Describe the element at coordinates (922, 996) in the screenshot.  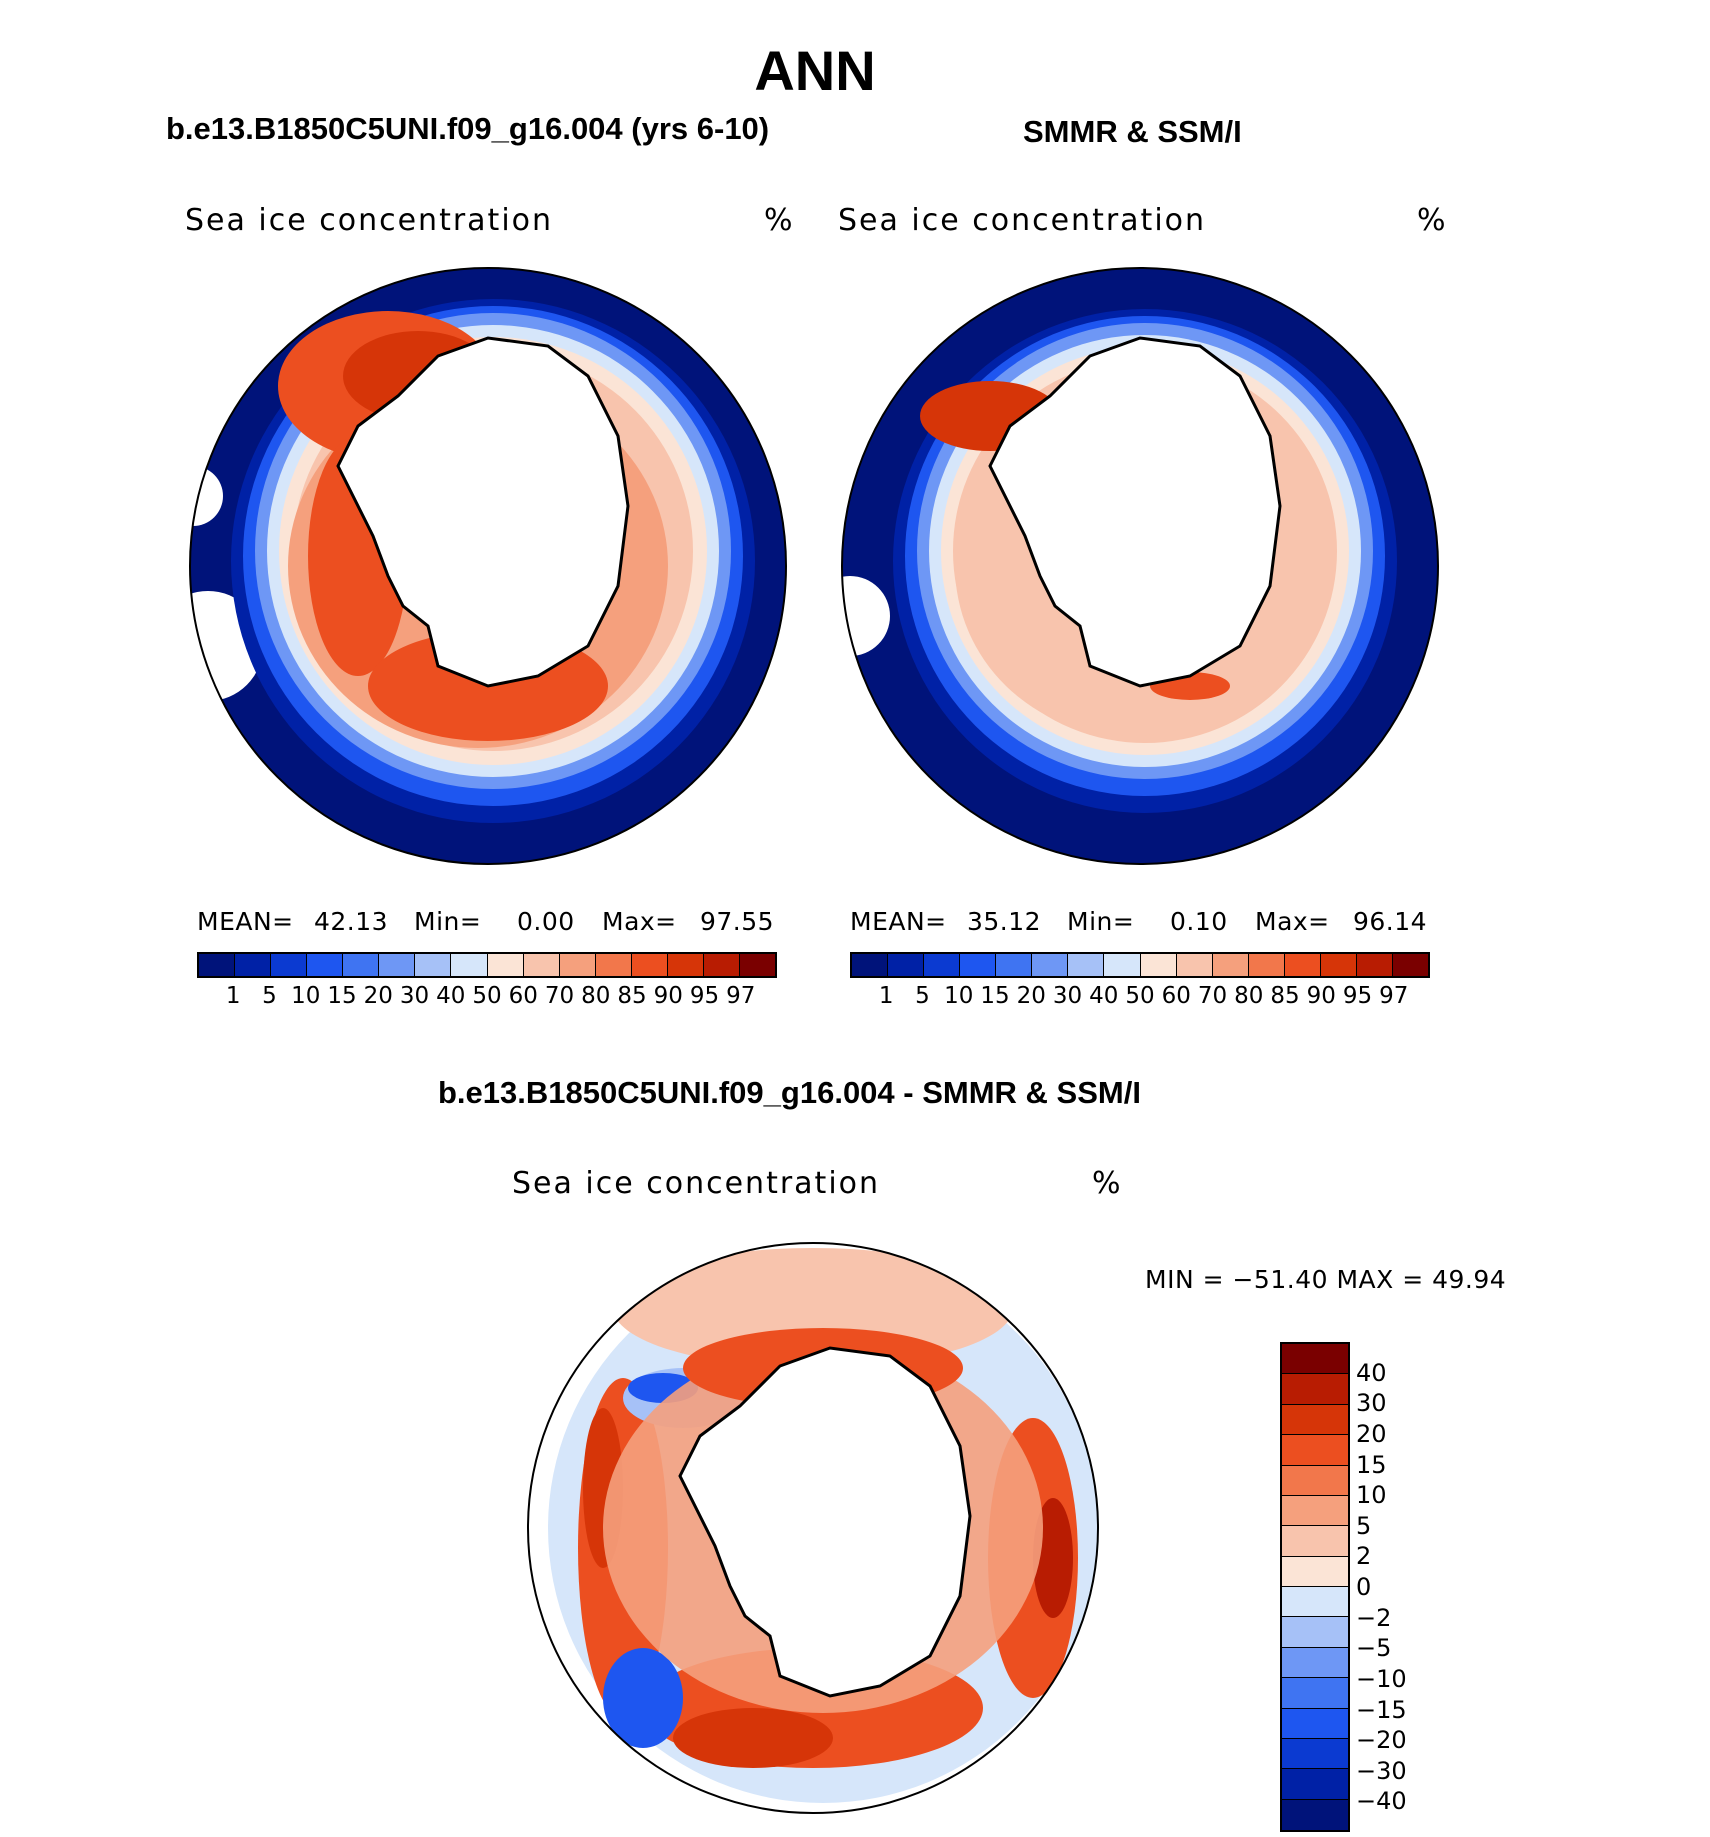
I see `obs-colorbar-tick-label: 5` at that location.